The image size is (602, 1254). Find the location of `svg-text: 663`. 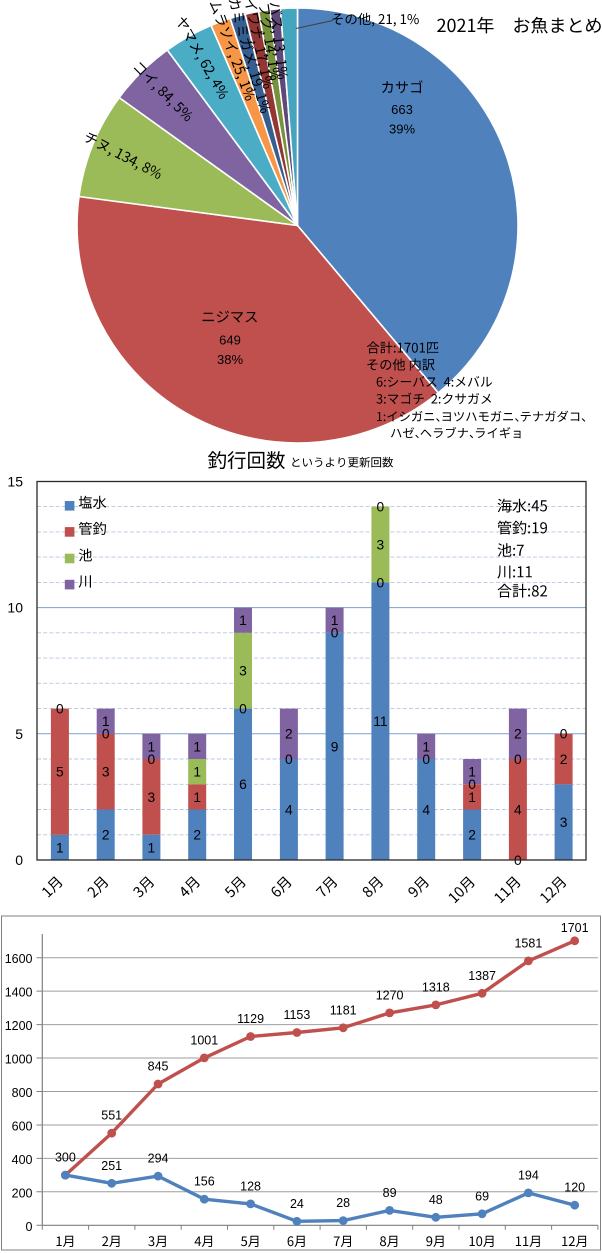

svg-text: 663 is located at coordinates (402, 109).